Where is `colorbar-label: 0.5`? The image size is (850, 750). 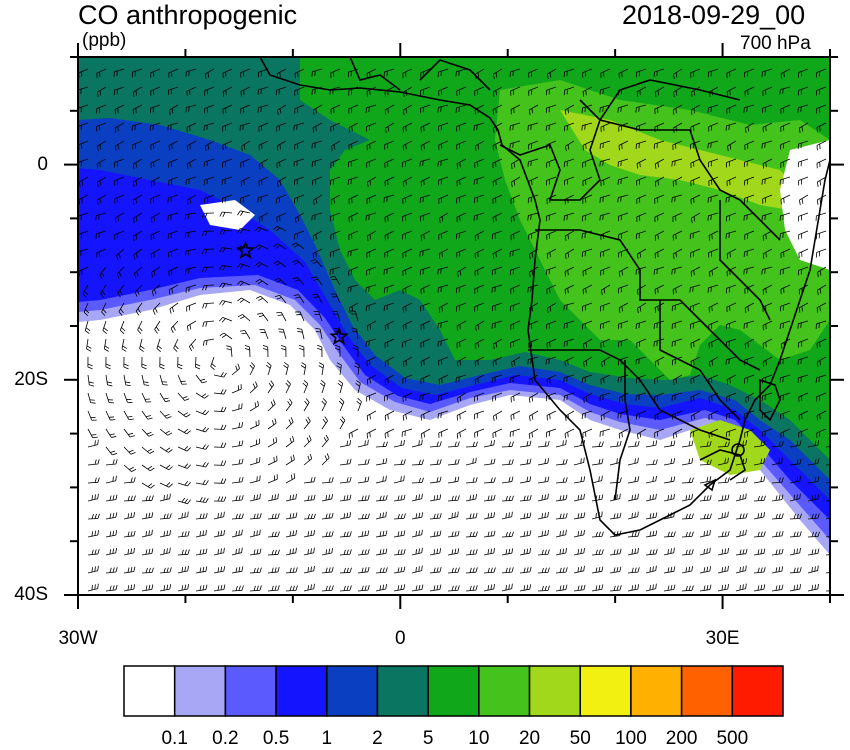
colorbar-label: 0.5 is located at coordinates (276, 738).